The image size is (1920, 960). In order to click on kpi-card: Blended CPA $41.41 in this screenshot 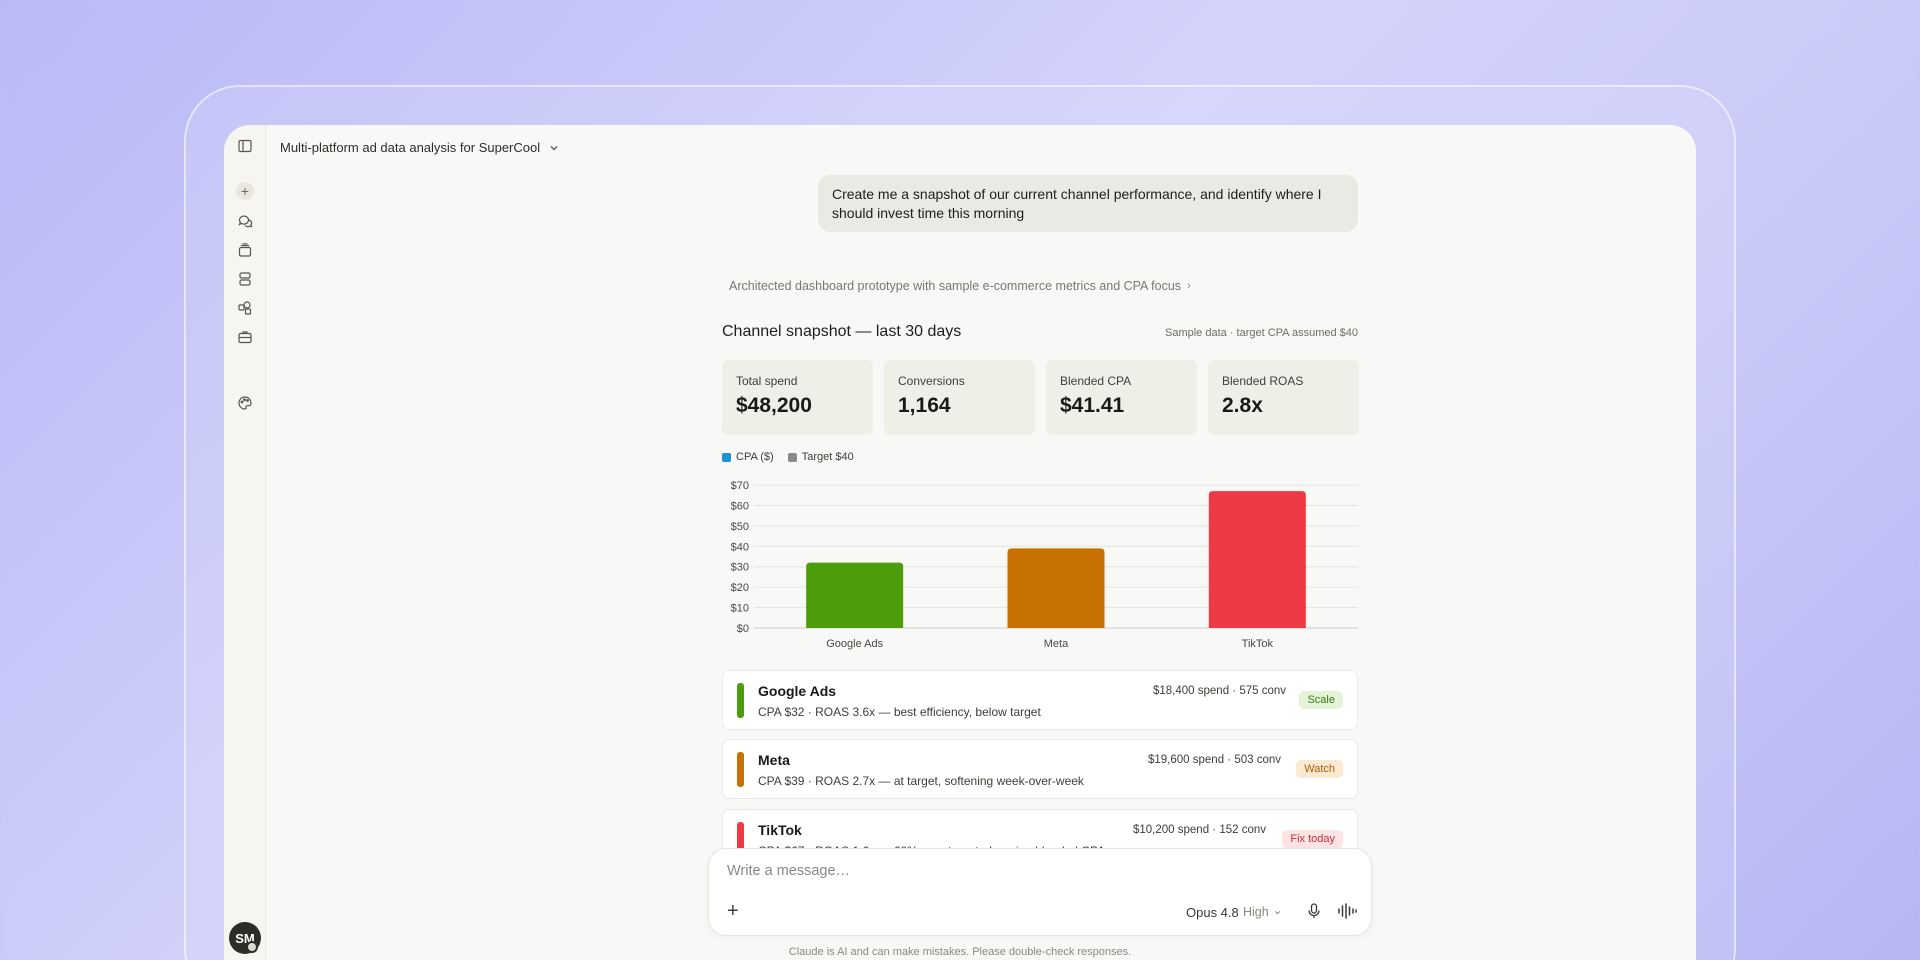, I will do `click(1121, 397)`.